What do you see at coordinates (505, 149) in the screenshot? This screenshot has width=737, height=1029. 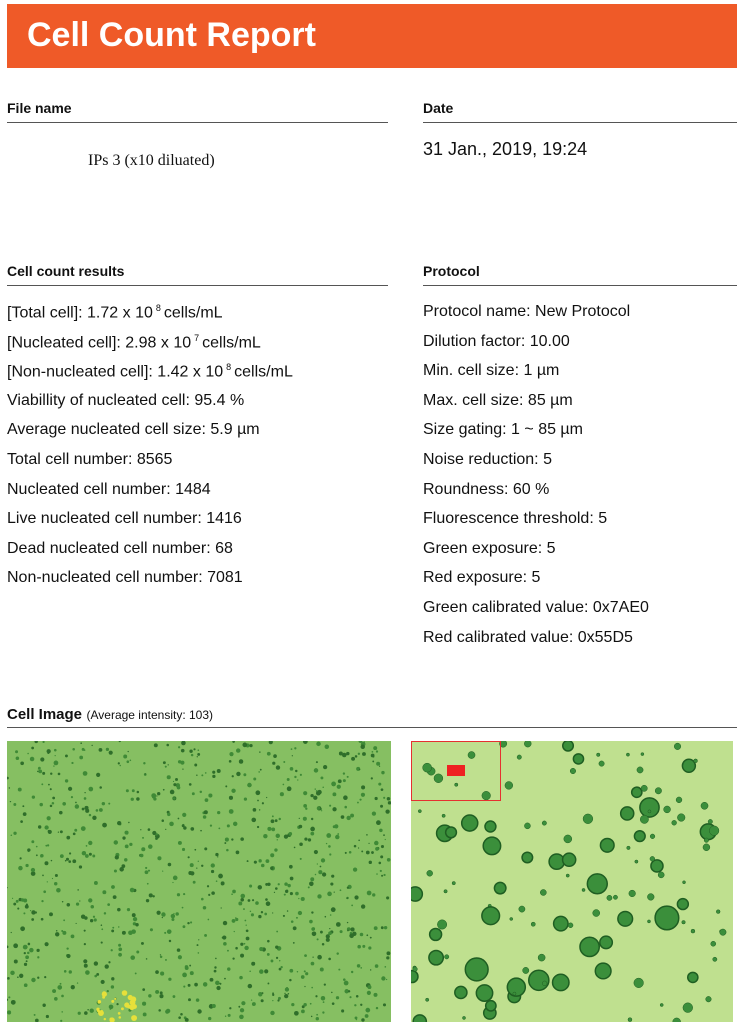 I see `date: 31 Jan., 2019, 19:24` at bounding box center [505, 149].